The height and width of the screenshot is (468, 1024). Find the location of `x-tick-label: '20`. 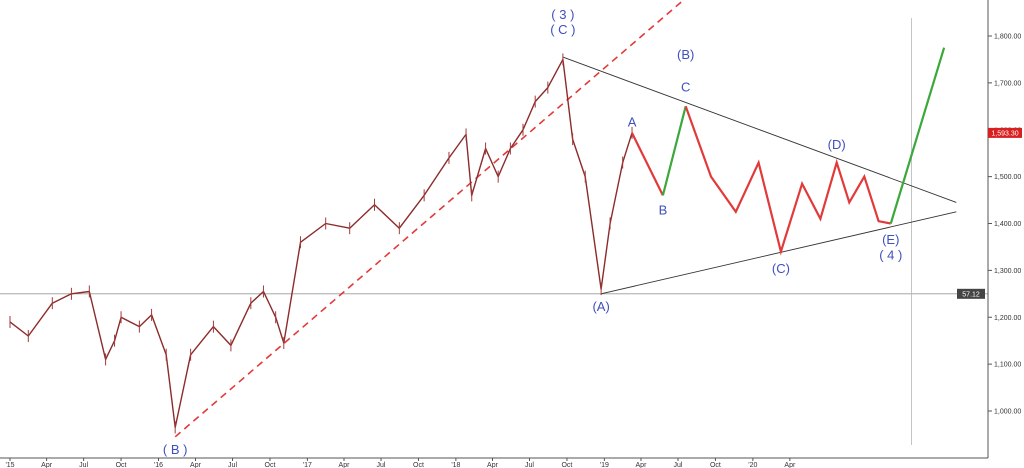

x-tick-label: '20 is located at coordinates (752, 465).